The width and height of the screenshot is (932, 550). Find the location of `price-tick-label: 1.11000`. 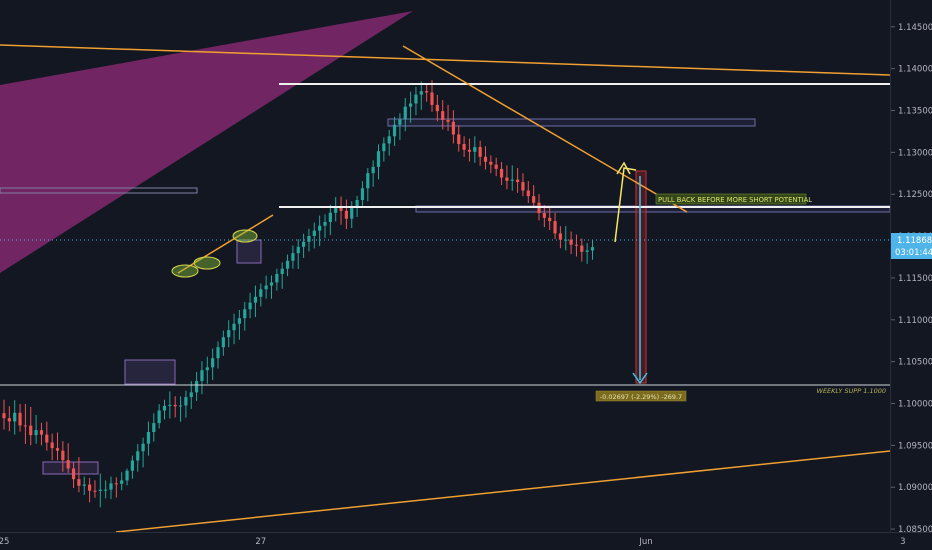

price-tick-label: 1.11000 is located at coordinates (915, 321).